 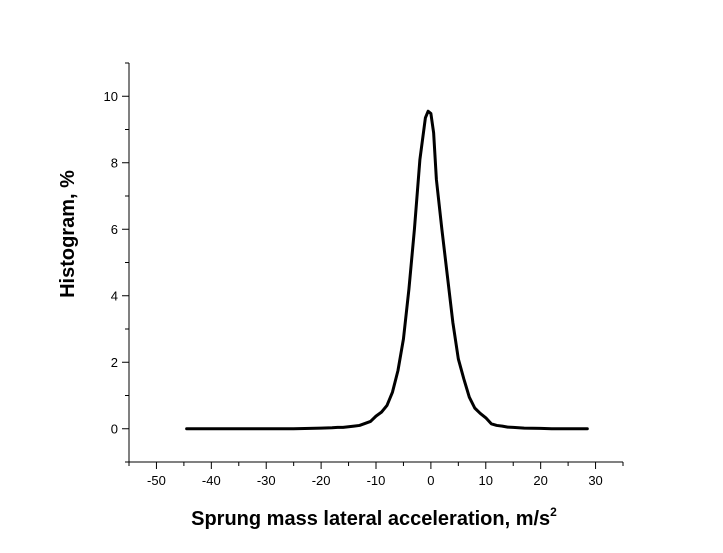 What do you see at coordinates (211, 480) in the screenshot?
I see `x-tick-label: -40` at bounding box center [211, 480].